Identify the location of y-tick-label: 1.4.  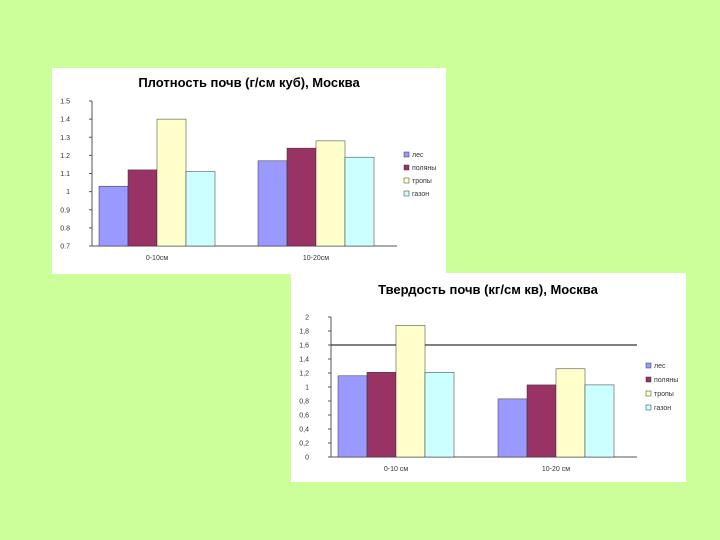
(65, 120).